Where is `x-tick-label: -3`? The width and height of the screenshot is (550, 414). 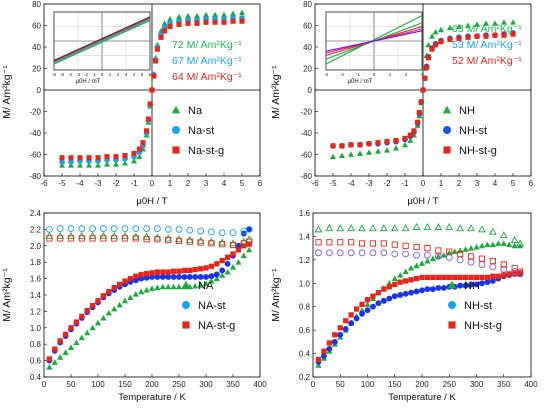
x-tick-label: -3 is located at coordinates (369, 183).